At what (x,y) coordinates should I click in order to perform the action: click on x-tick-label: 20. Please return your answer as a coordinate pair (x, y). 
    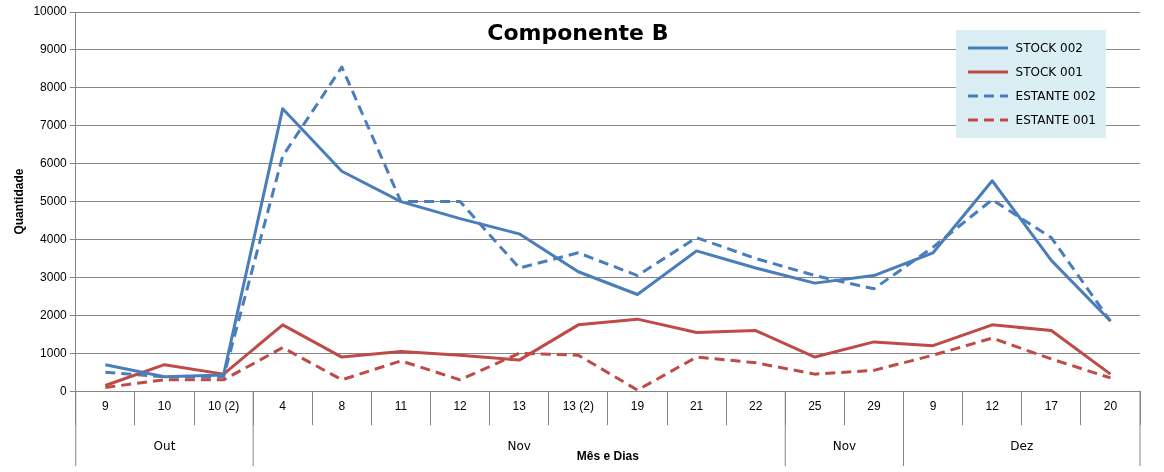
    Looking at the image, I should click on (1110, 405).